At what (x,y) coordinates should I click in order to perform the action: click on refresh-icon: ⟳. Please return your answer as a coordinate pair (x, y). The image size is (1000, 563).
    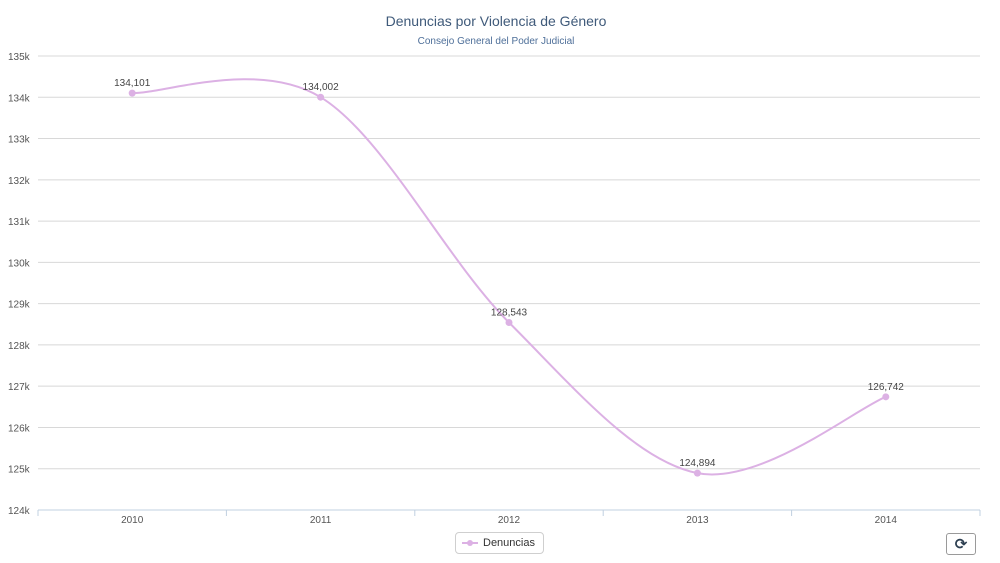
    Looking at the image, I should click on (961, 543).